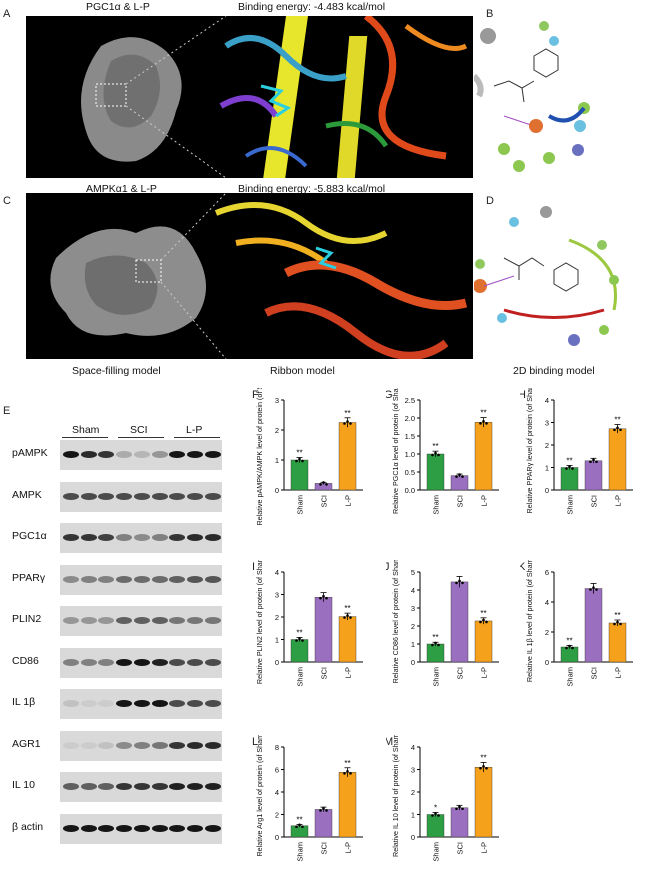 Image resolution: width=656 pixels, height=880 pixels. What do you see at coordinates (554, 371) in the screenshot?
I see `caption-2d: 2D binding model` at bounding box center [554, 371].